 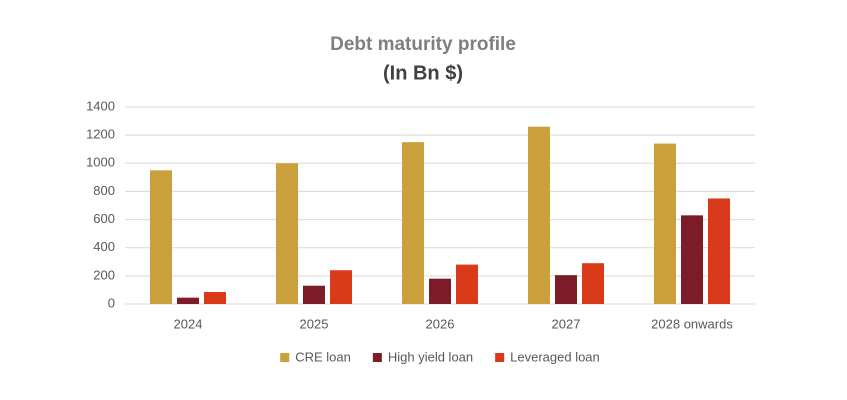 What do you see at coordinates (423, 44) in the screenshot?
I see `chart-title: Debt maturity profile` at bounding box center [423, 44].